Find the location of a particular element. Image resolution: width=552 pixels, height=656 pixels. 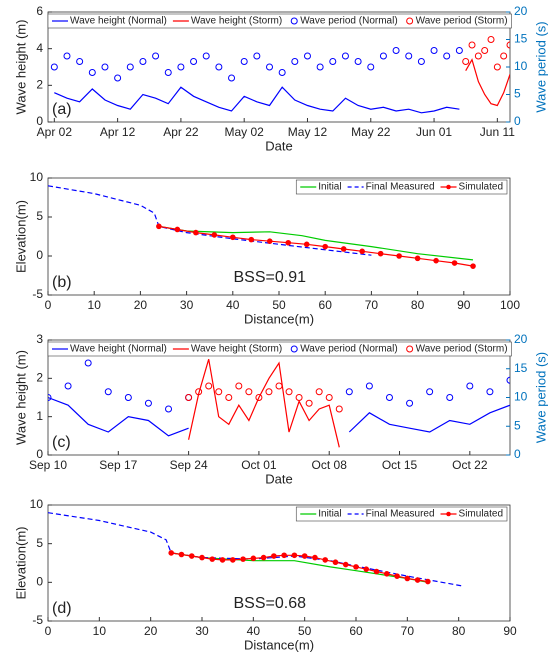

x-tick-label: Oct 15 is located at coordinates (400, 465).